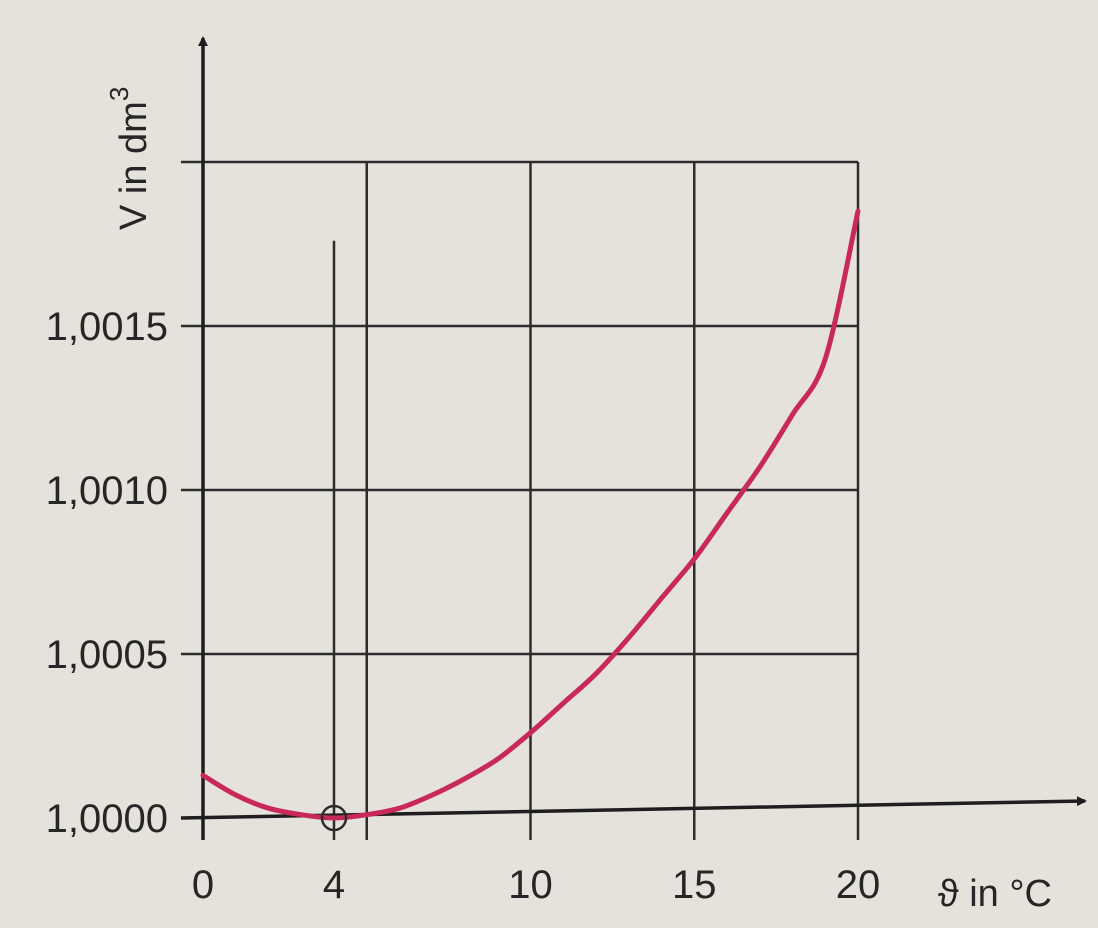 The height and width of the screenshot is (928, 1098). I want to click on y-axis-label: V in dm3, so click(129, 158).